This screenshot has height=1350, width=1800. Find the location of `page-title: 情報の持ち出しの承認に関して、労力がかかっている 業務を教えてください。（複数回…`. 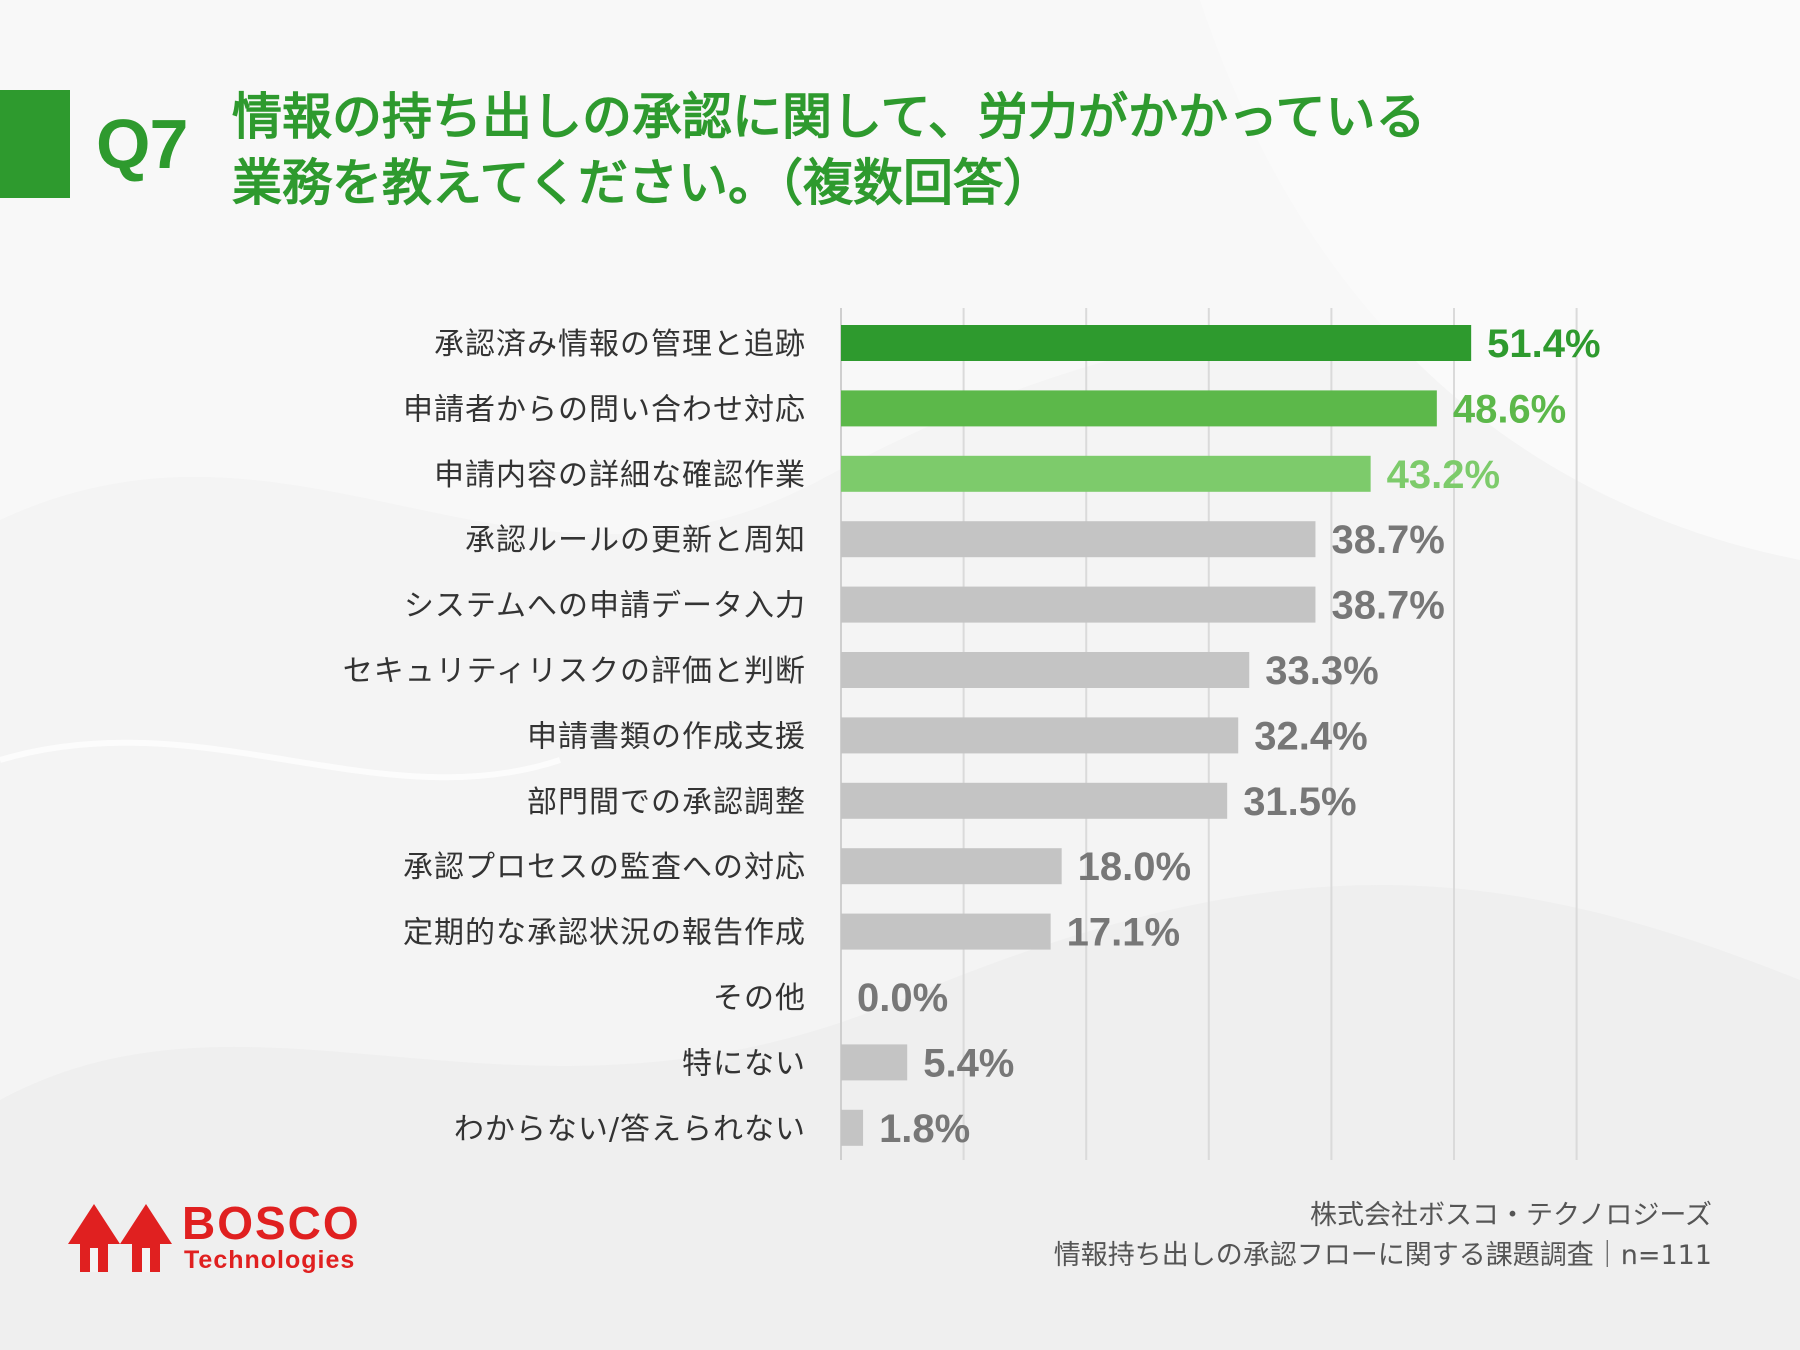

page-title: 情報の持ち出しの承認に関して、労力がかかっている 業務を教えてください。（複数回… is located at coordinates (922, 150).